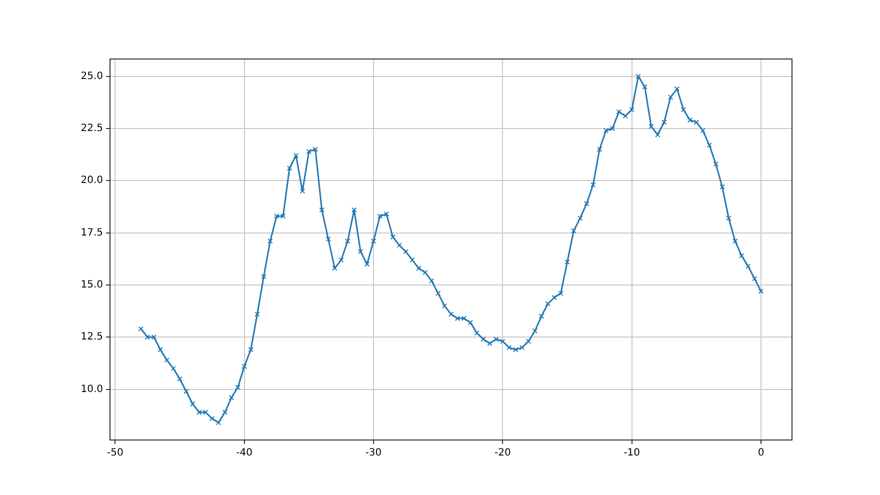  What do you see at coordinates (502, 453) in the screenshot?
I see `x-tick-label: -20` at bounding box center [502, 453].